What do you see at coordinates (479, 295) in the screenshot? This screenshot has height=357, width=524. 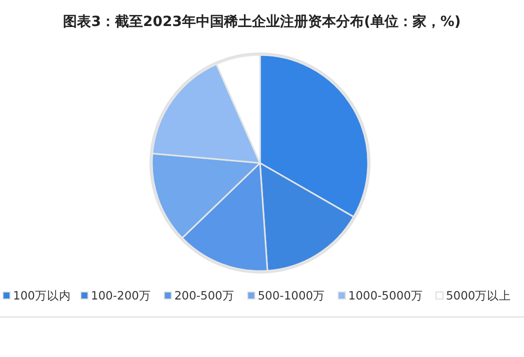 I see `legend-label: 5000万以上` at bounding box center [479, 295].